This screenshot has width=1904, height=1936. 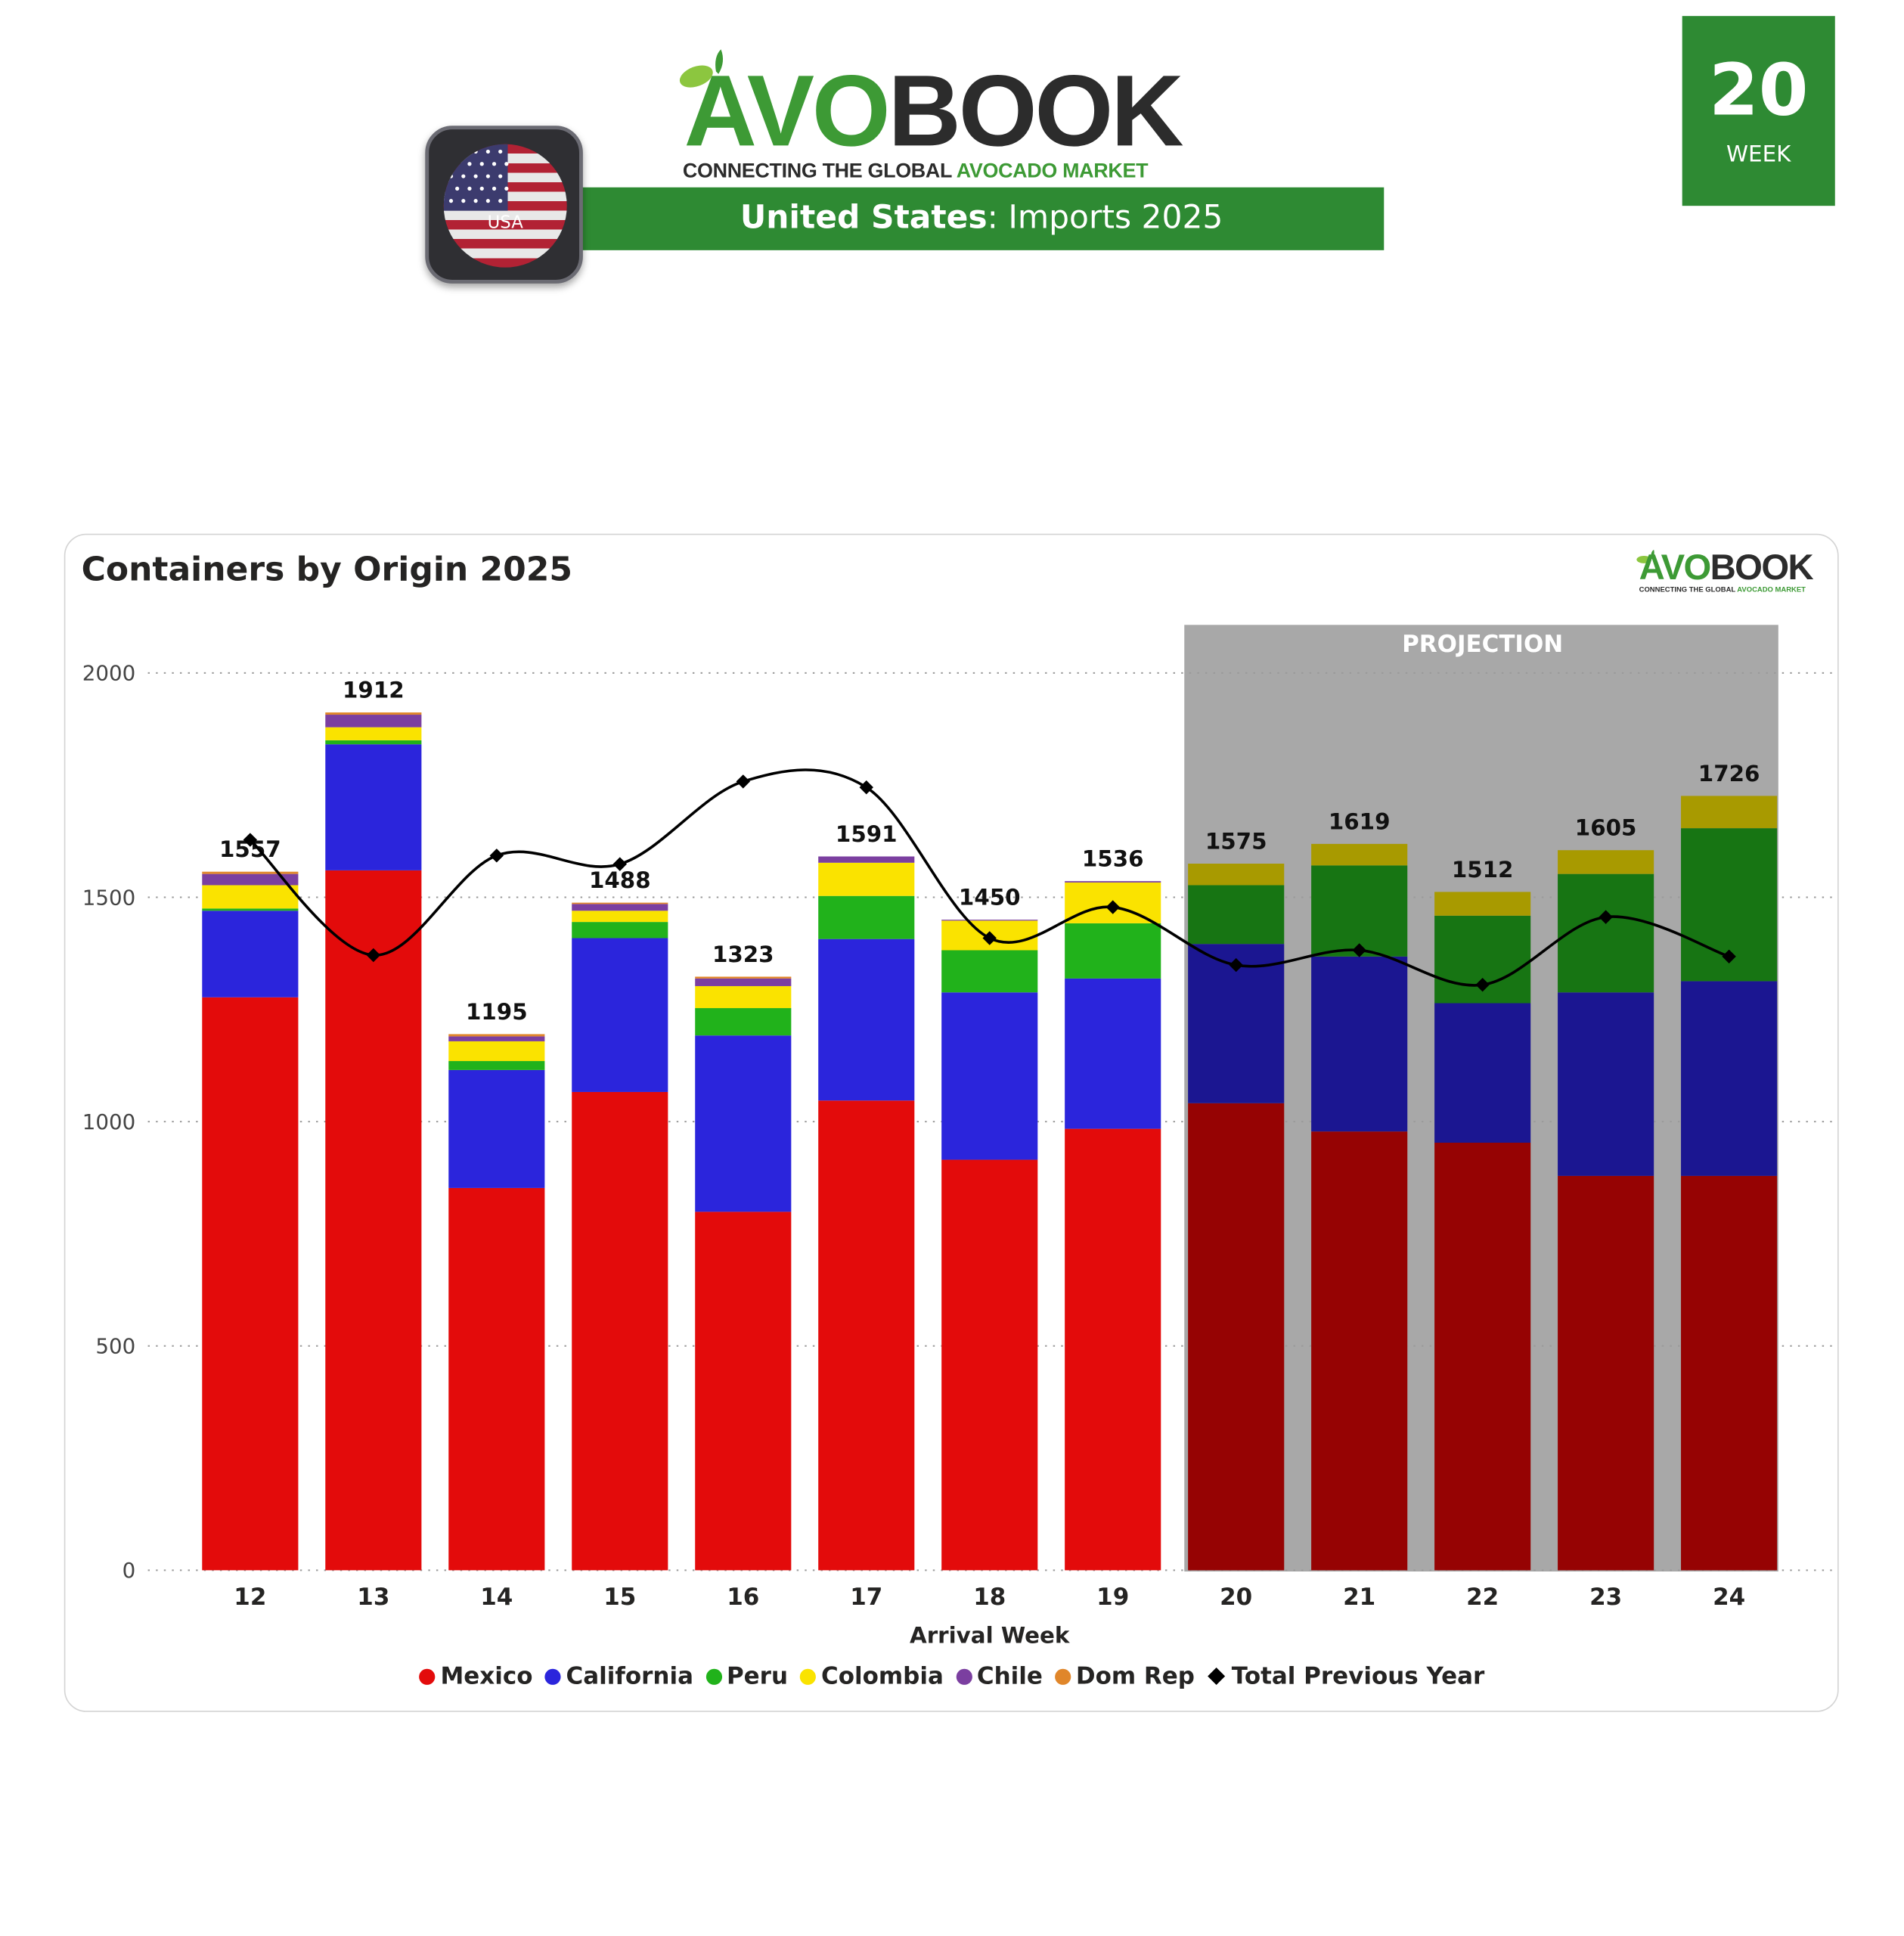 I want to click on flag-label: USA, so click(x=505, y=224).